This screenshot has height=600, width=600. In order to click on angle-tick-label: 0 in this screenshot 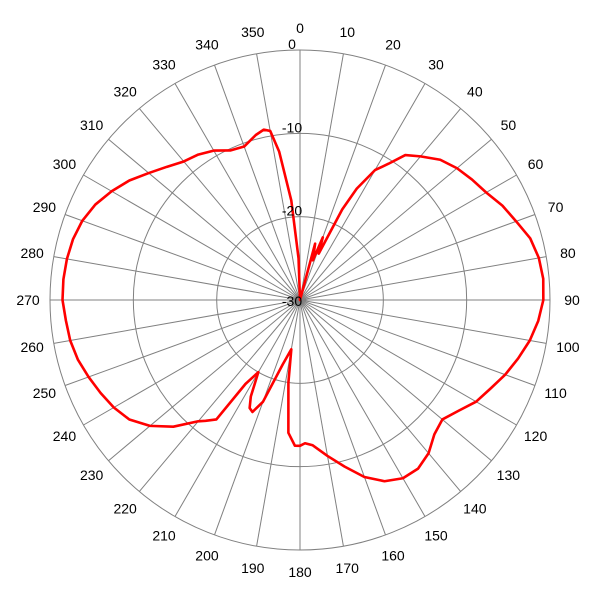, I will do `click(300, 28)`.